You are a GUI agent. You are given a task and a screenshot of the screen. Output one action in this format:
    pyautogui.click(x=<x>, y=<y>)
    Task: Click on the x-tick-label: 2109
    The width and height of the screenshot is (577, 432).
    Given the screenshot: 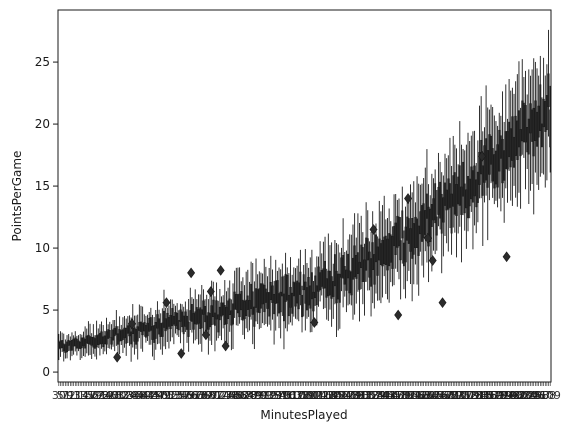 What is the action you would take?
    pyautogui.click(x=547, y=395)
    